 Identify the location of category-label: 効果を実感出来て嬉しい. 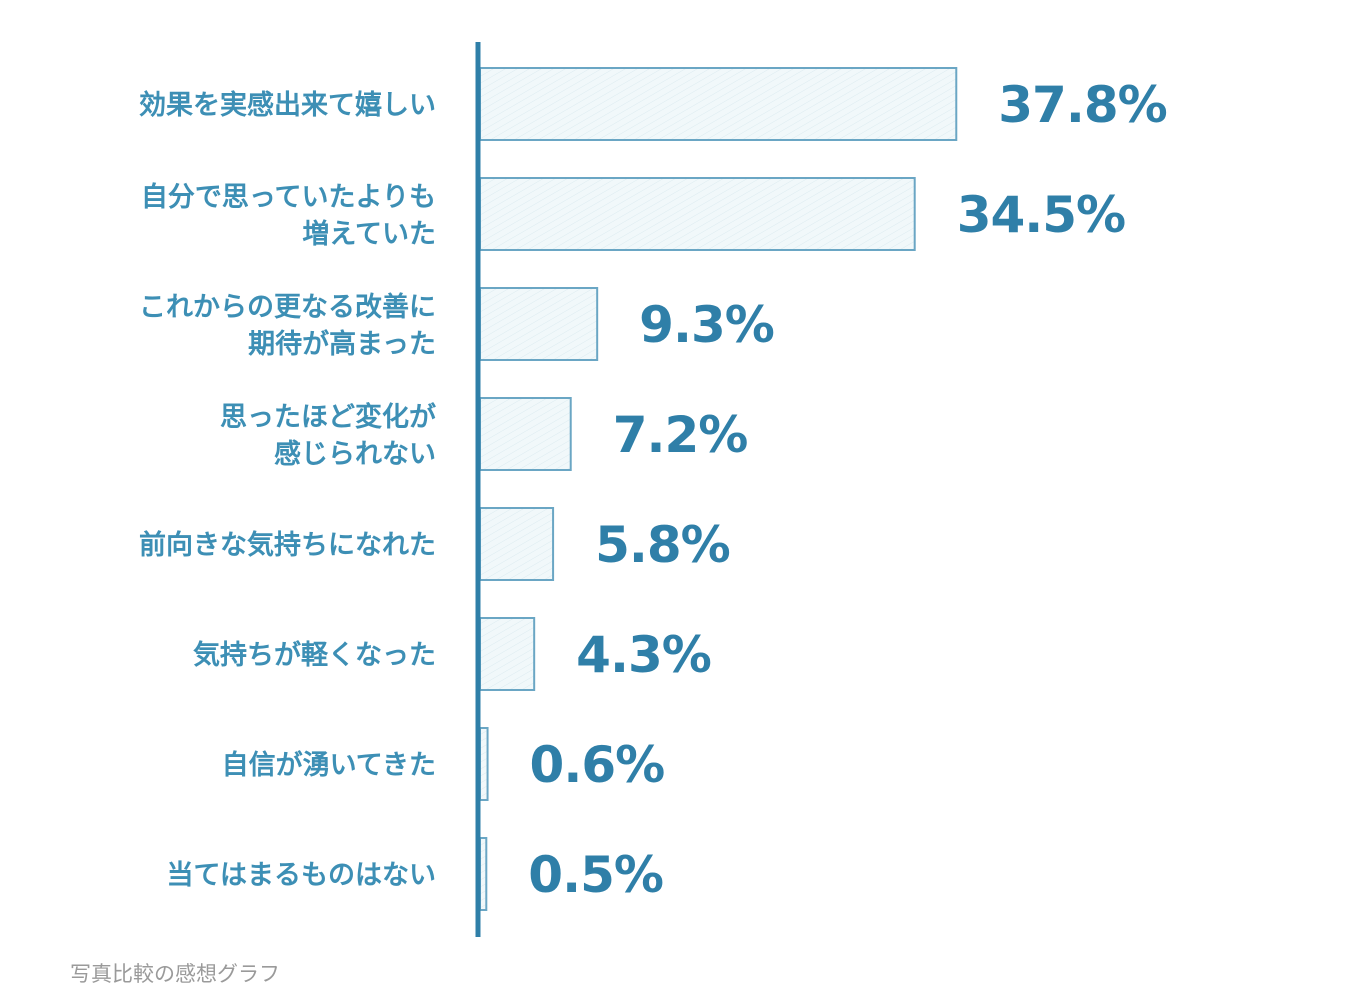
(287, 105).